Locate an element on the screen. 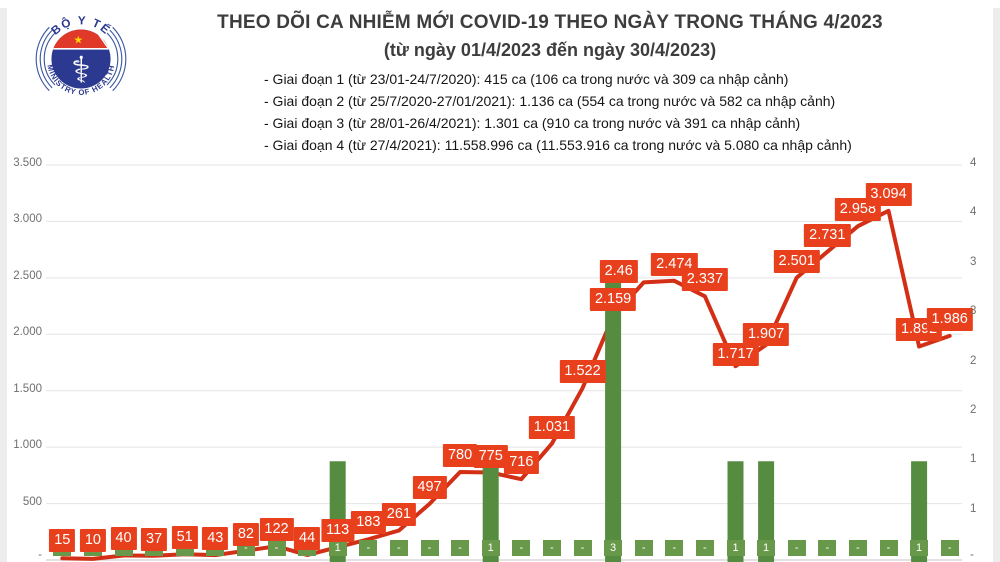 The height and width of the screenshot is (562, 1000). bar-value-label-day-26: - is located at coordinates (827, 548).